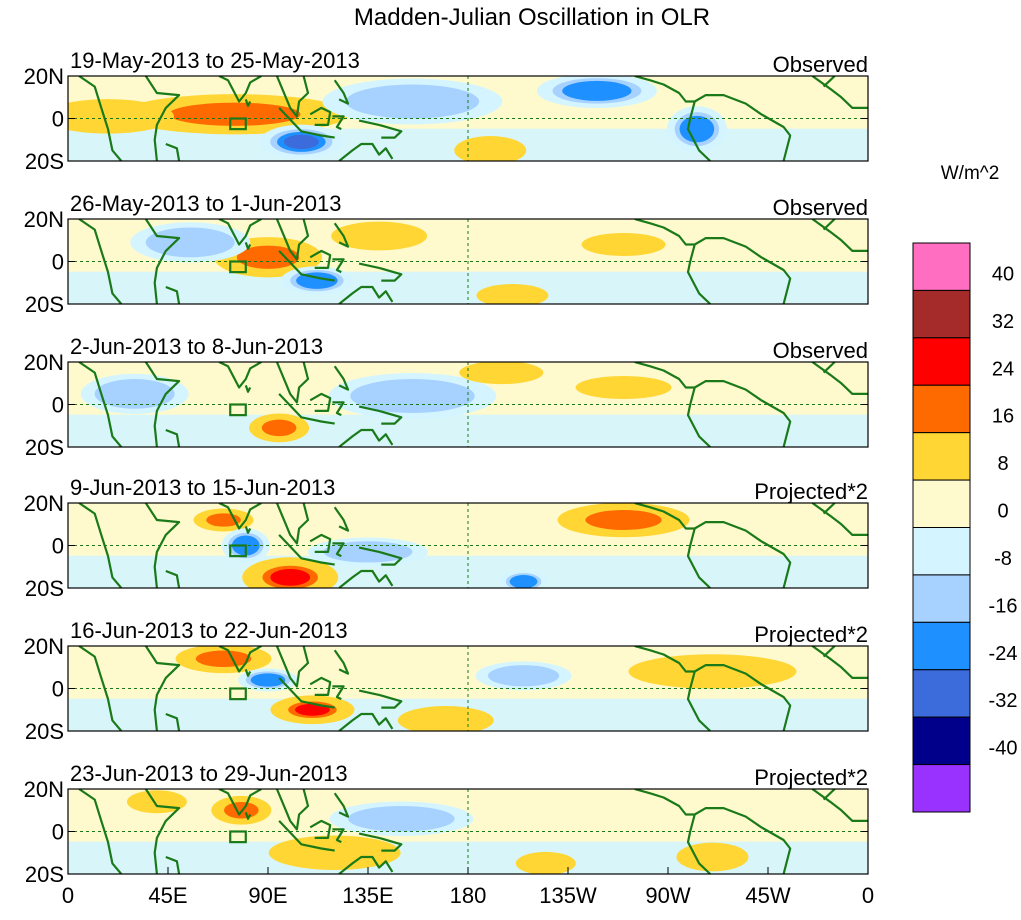  What do you see at coordinates (209, 630) in the screenshot?
I see `panel-period-label: 16-Jun-2013 to 22-Jun-2013` at bounding box center [209, 630].